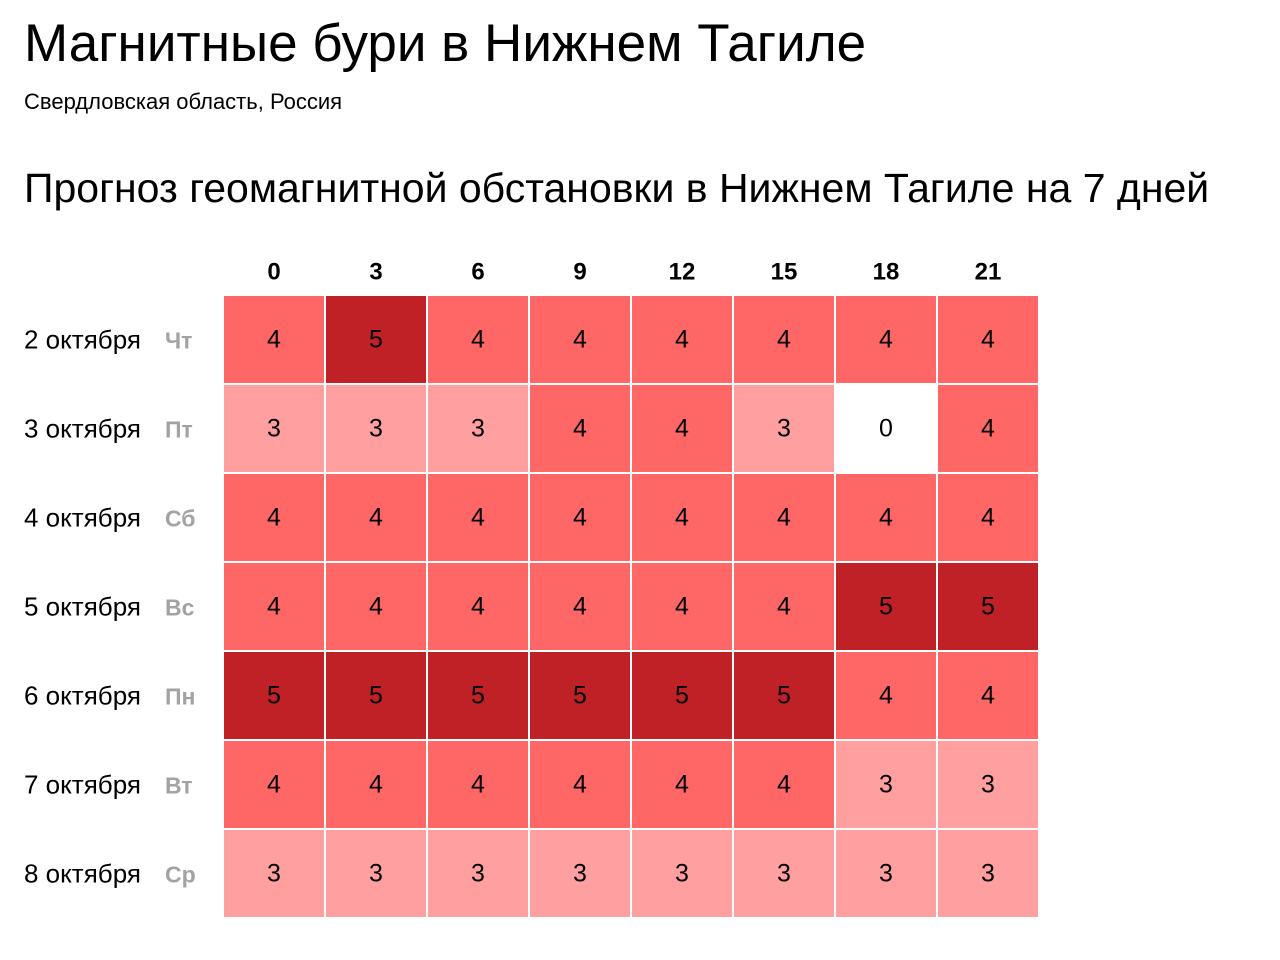 This screenshot has height=960, width=1280. Describe the element at coordinates (82, 429) in the screenshot. I see `row-date-label: 3 октября` at that location.